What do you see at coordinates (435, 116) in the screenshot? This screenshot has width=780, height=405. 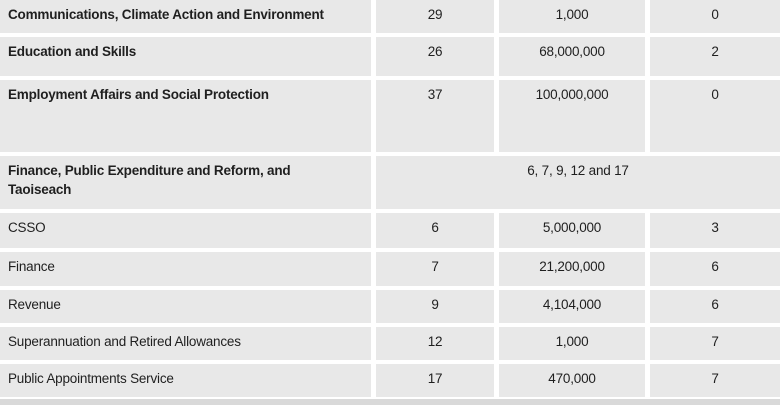 I see `vote-number-cell: 37` at bounding box center [435, 116].